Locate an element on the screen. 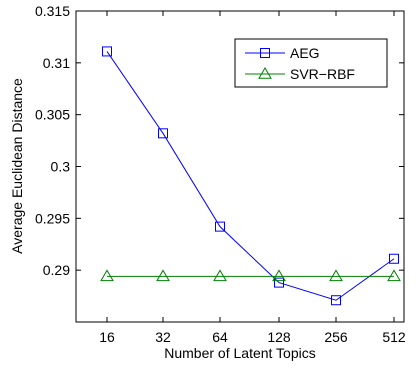 This screenshot has height=371, width=416. x-tick-label: 16 is located at coordinates (107, 337).